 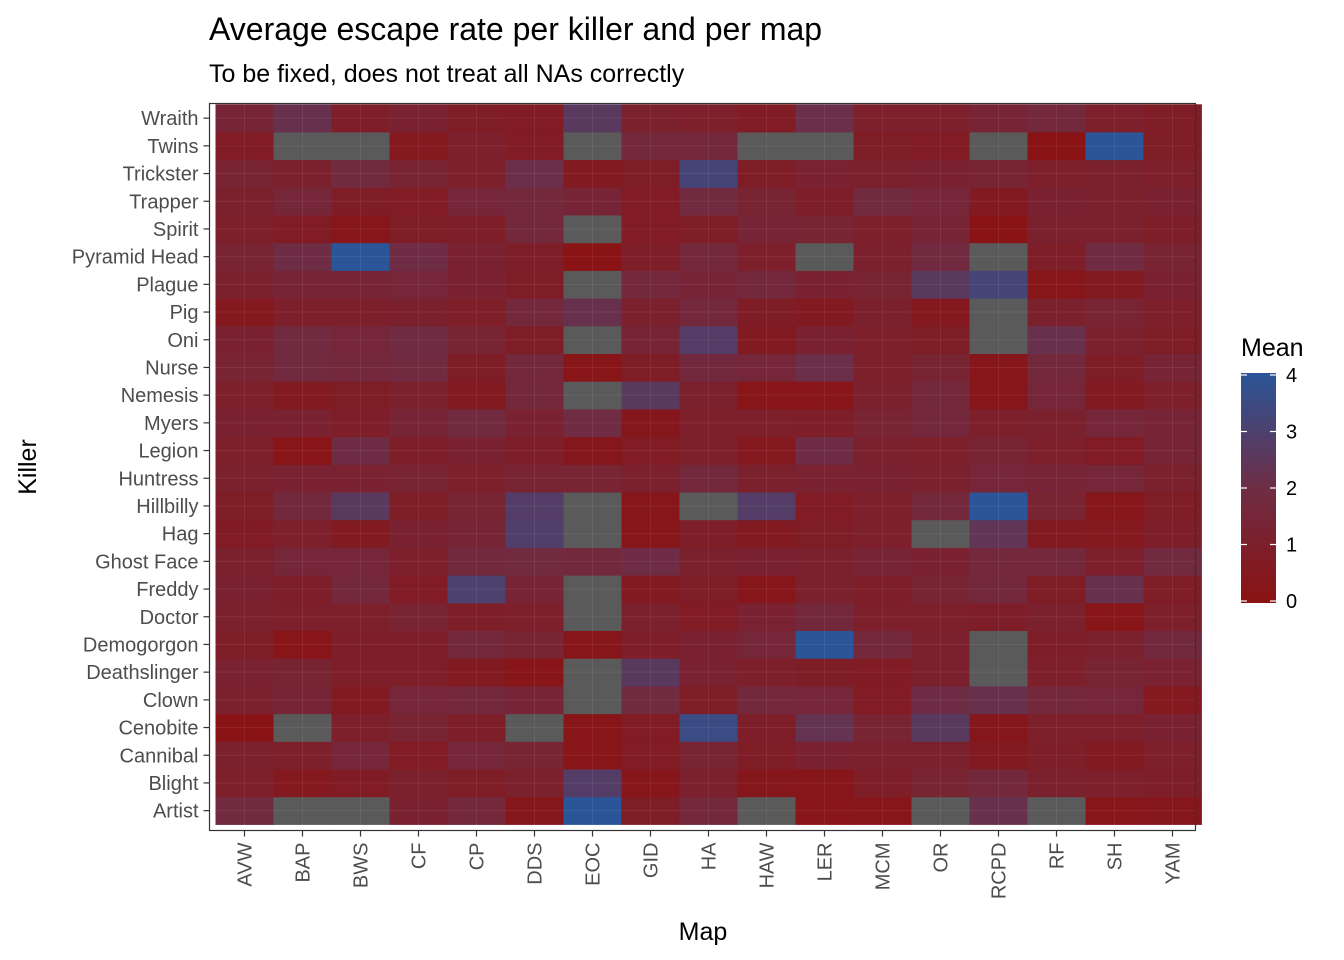 What do you see at coordinates (652, 861) in the screenshot?
I see `x-tick-label: GID` at bounding box center [652, 861].